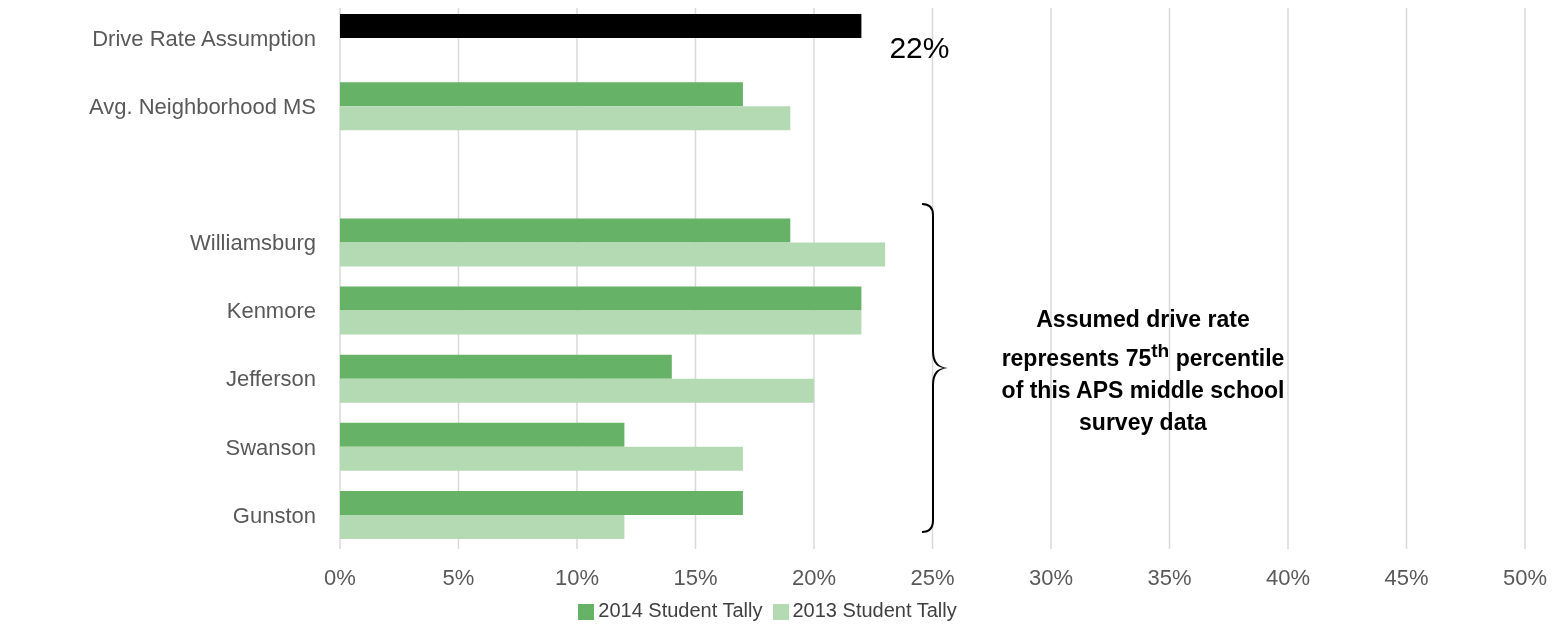 This screenshot has height=638, width=1564. Describe the element at coordinates (814, 577) in the screenshot. I see `x-tick-label: 20%` at that location.